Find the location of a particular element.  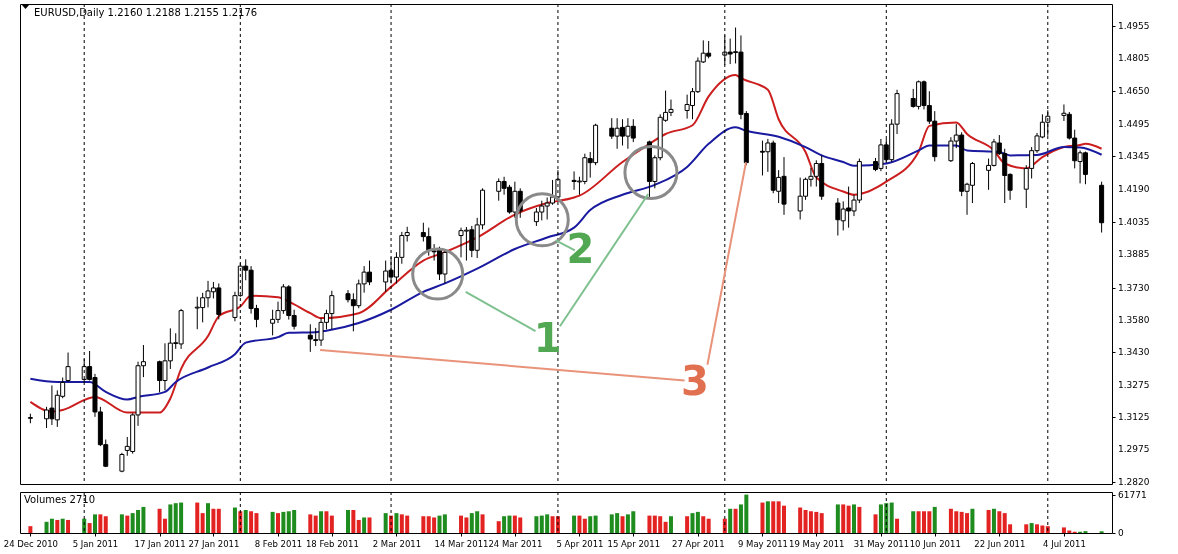

x-tick-label: 24 Mar 2011 is located at coordinates (515, 543).